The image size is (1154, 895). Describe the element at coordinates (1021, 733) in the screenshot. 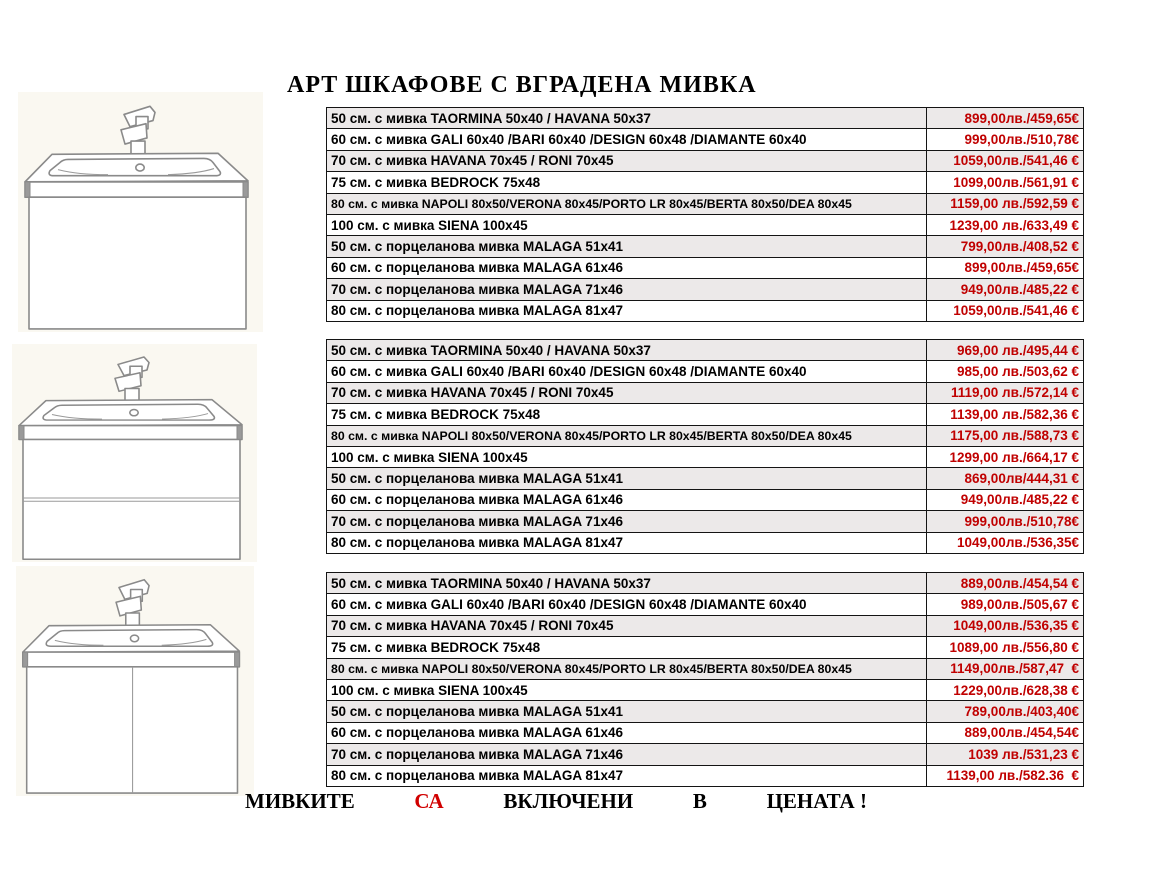

I see `price-value: 889,00лв./454,54€` at that location.